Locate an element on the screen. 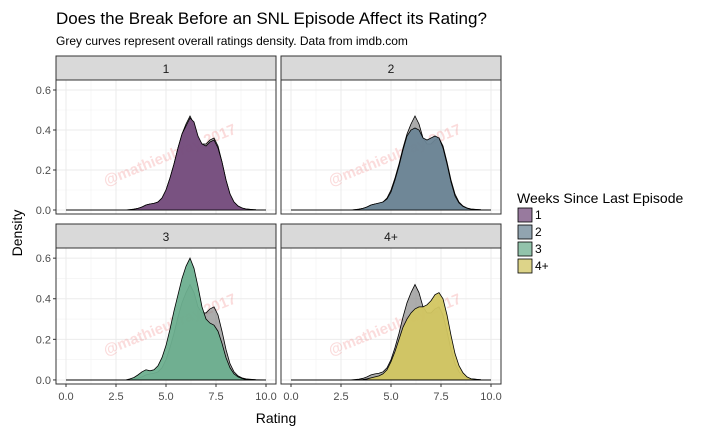 Image resolution: width=720 pixels, height=432 pixels. legend-entry-label: 4+ is located at coordinates (542, 266).